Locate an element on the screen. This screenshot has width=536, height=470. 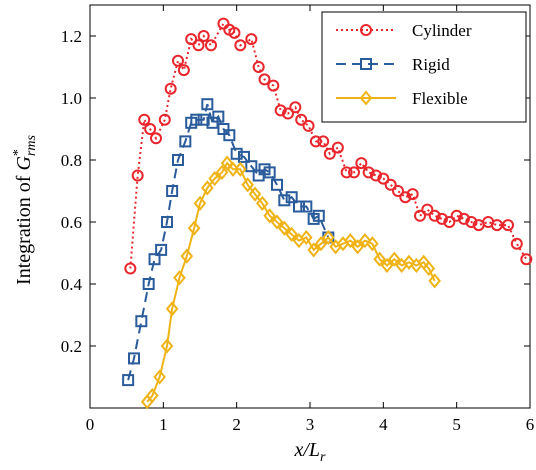
x-axis-label: x/Lr is located at coordinates (309, 452).